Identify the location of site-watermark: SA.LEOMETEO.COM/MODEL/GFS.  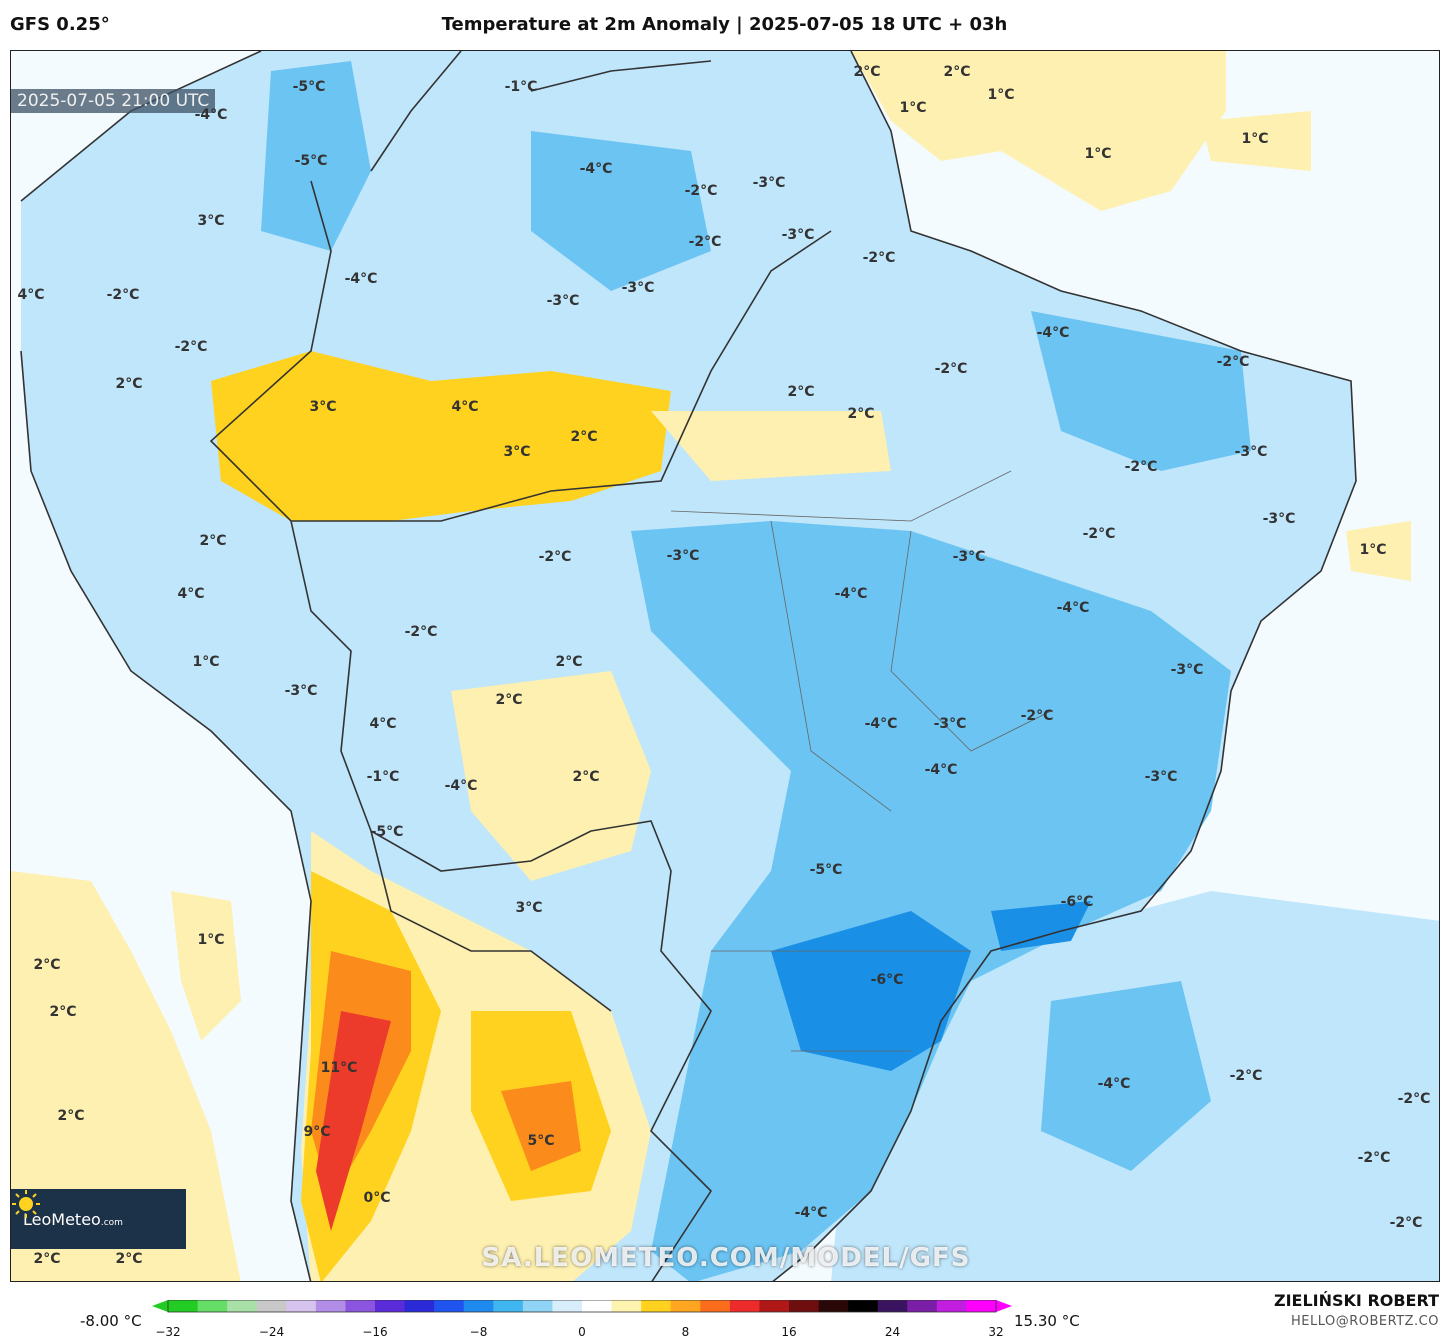
(726, 1258).